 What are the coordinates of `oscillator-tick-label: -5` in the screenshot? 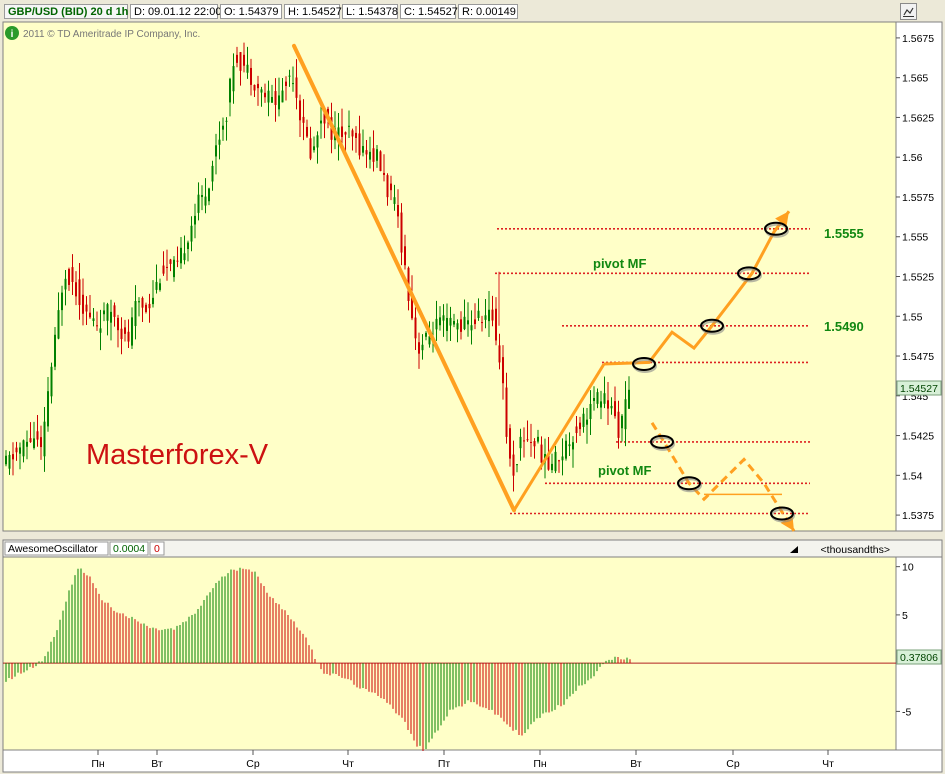 It's located at (906, 712).